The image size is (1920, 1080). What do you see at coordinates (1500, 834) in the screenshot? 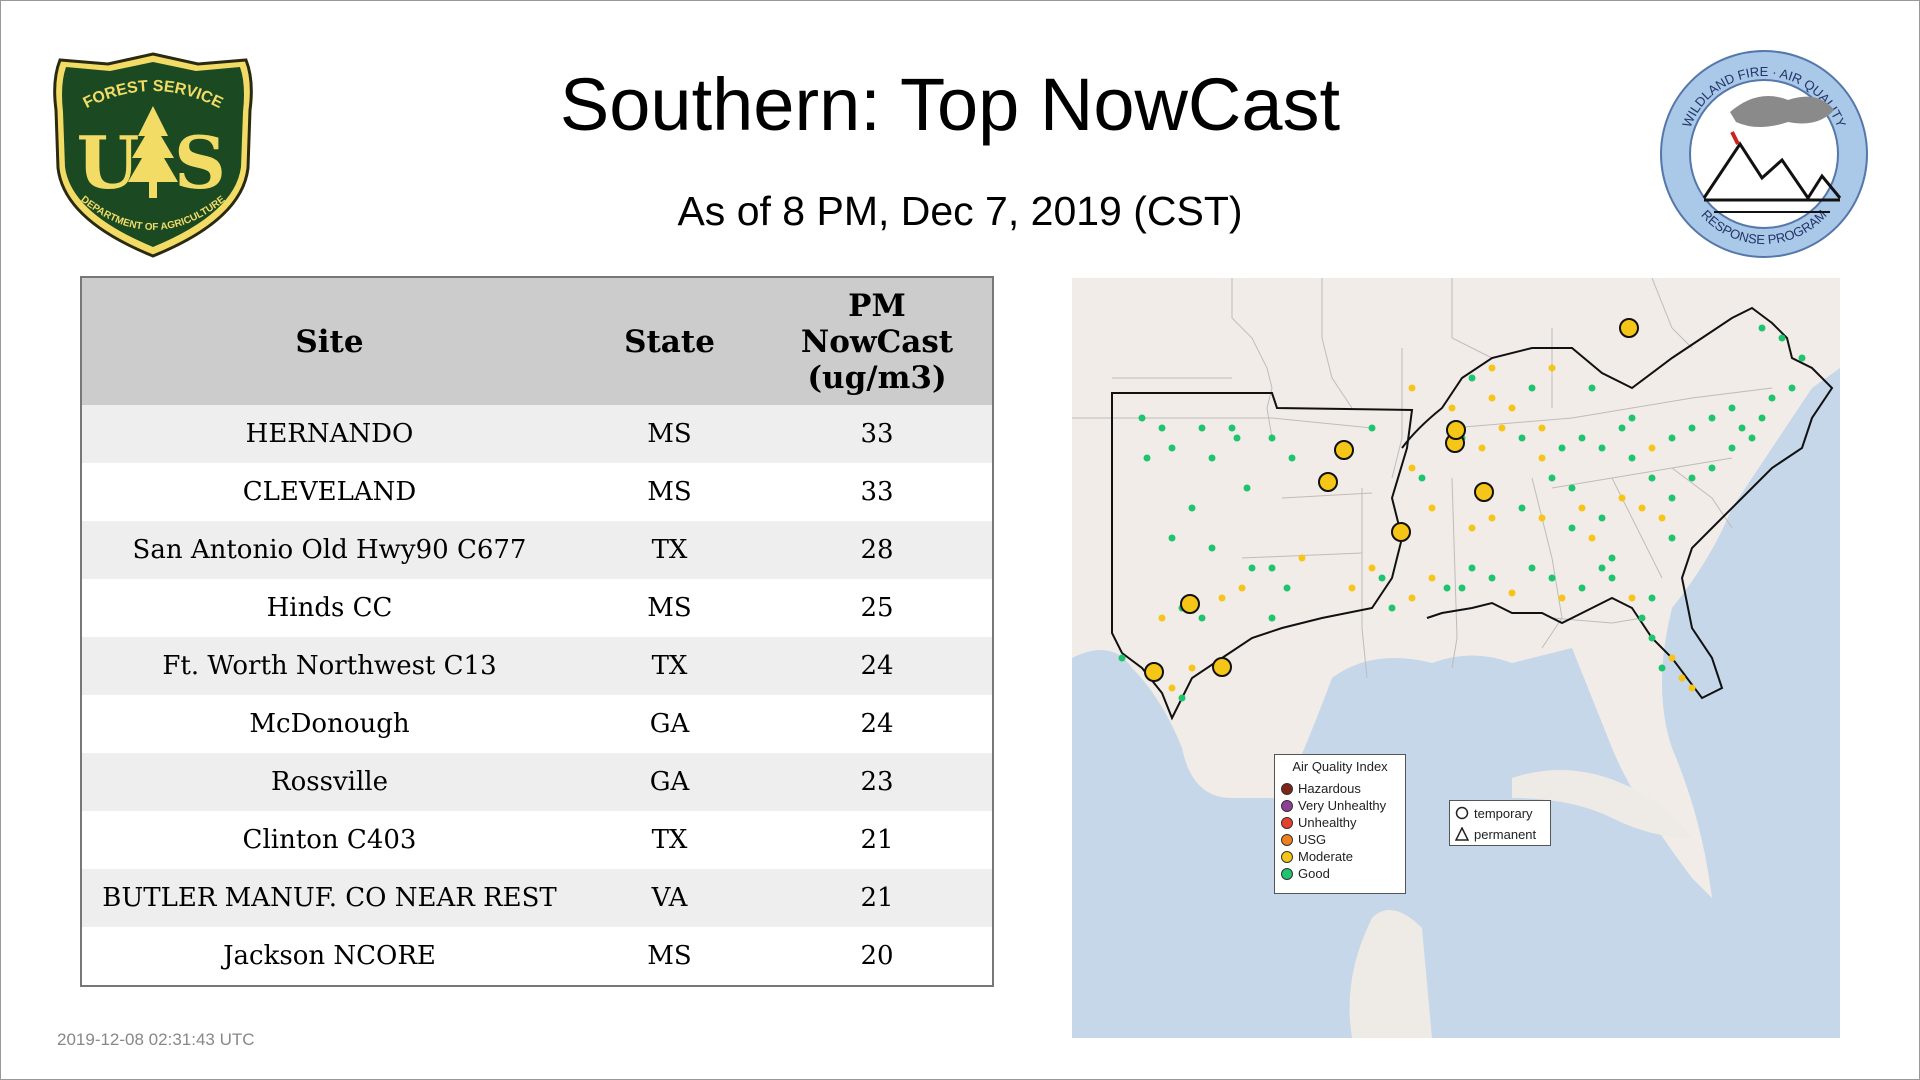
I see `legend-item-permanent: permanent` at bounding box center [1500, 834].